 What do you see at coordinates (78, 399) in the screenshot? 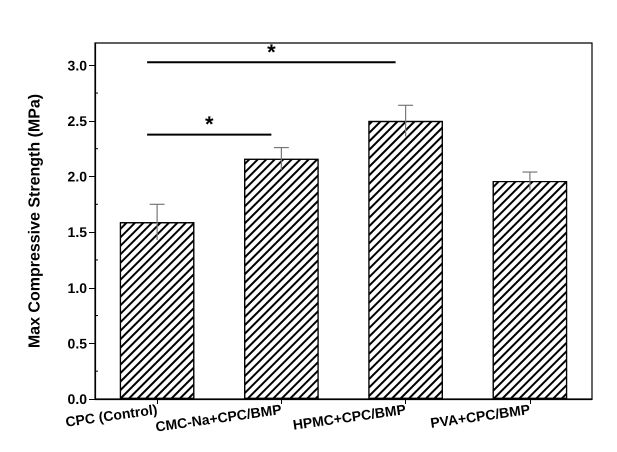
I see `y-tick-label: 0.0` at bounding box center [78, 399].